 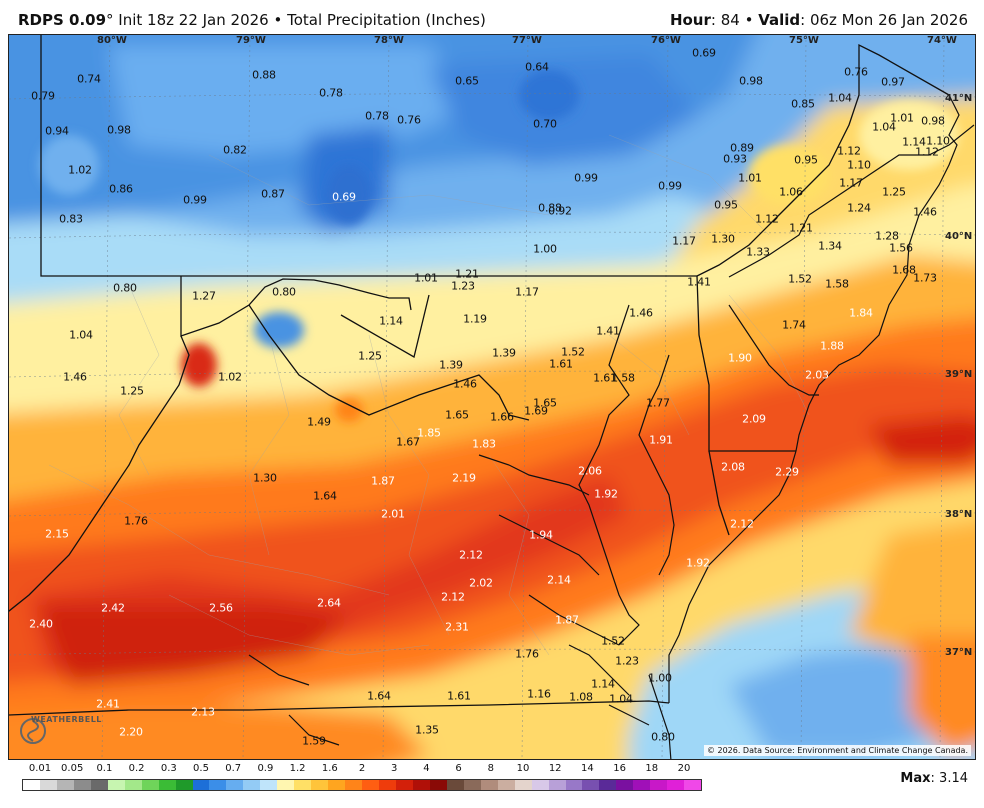 I want to click on legend-tick-label: 0.3, so click(x=168, y=768).